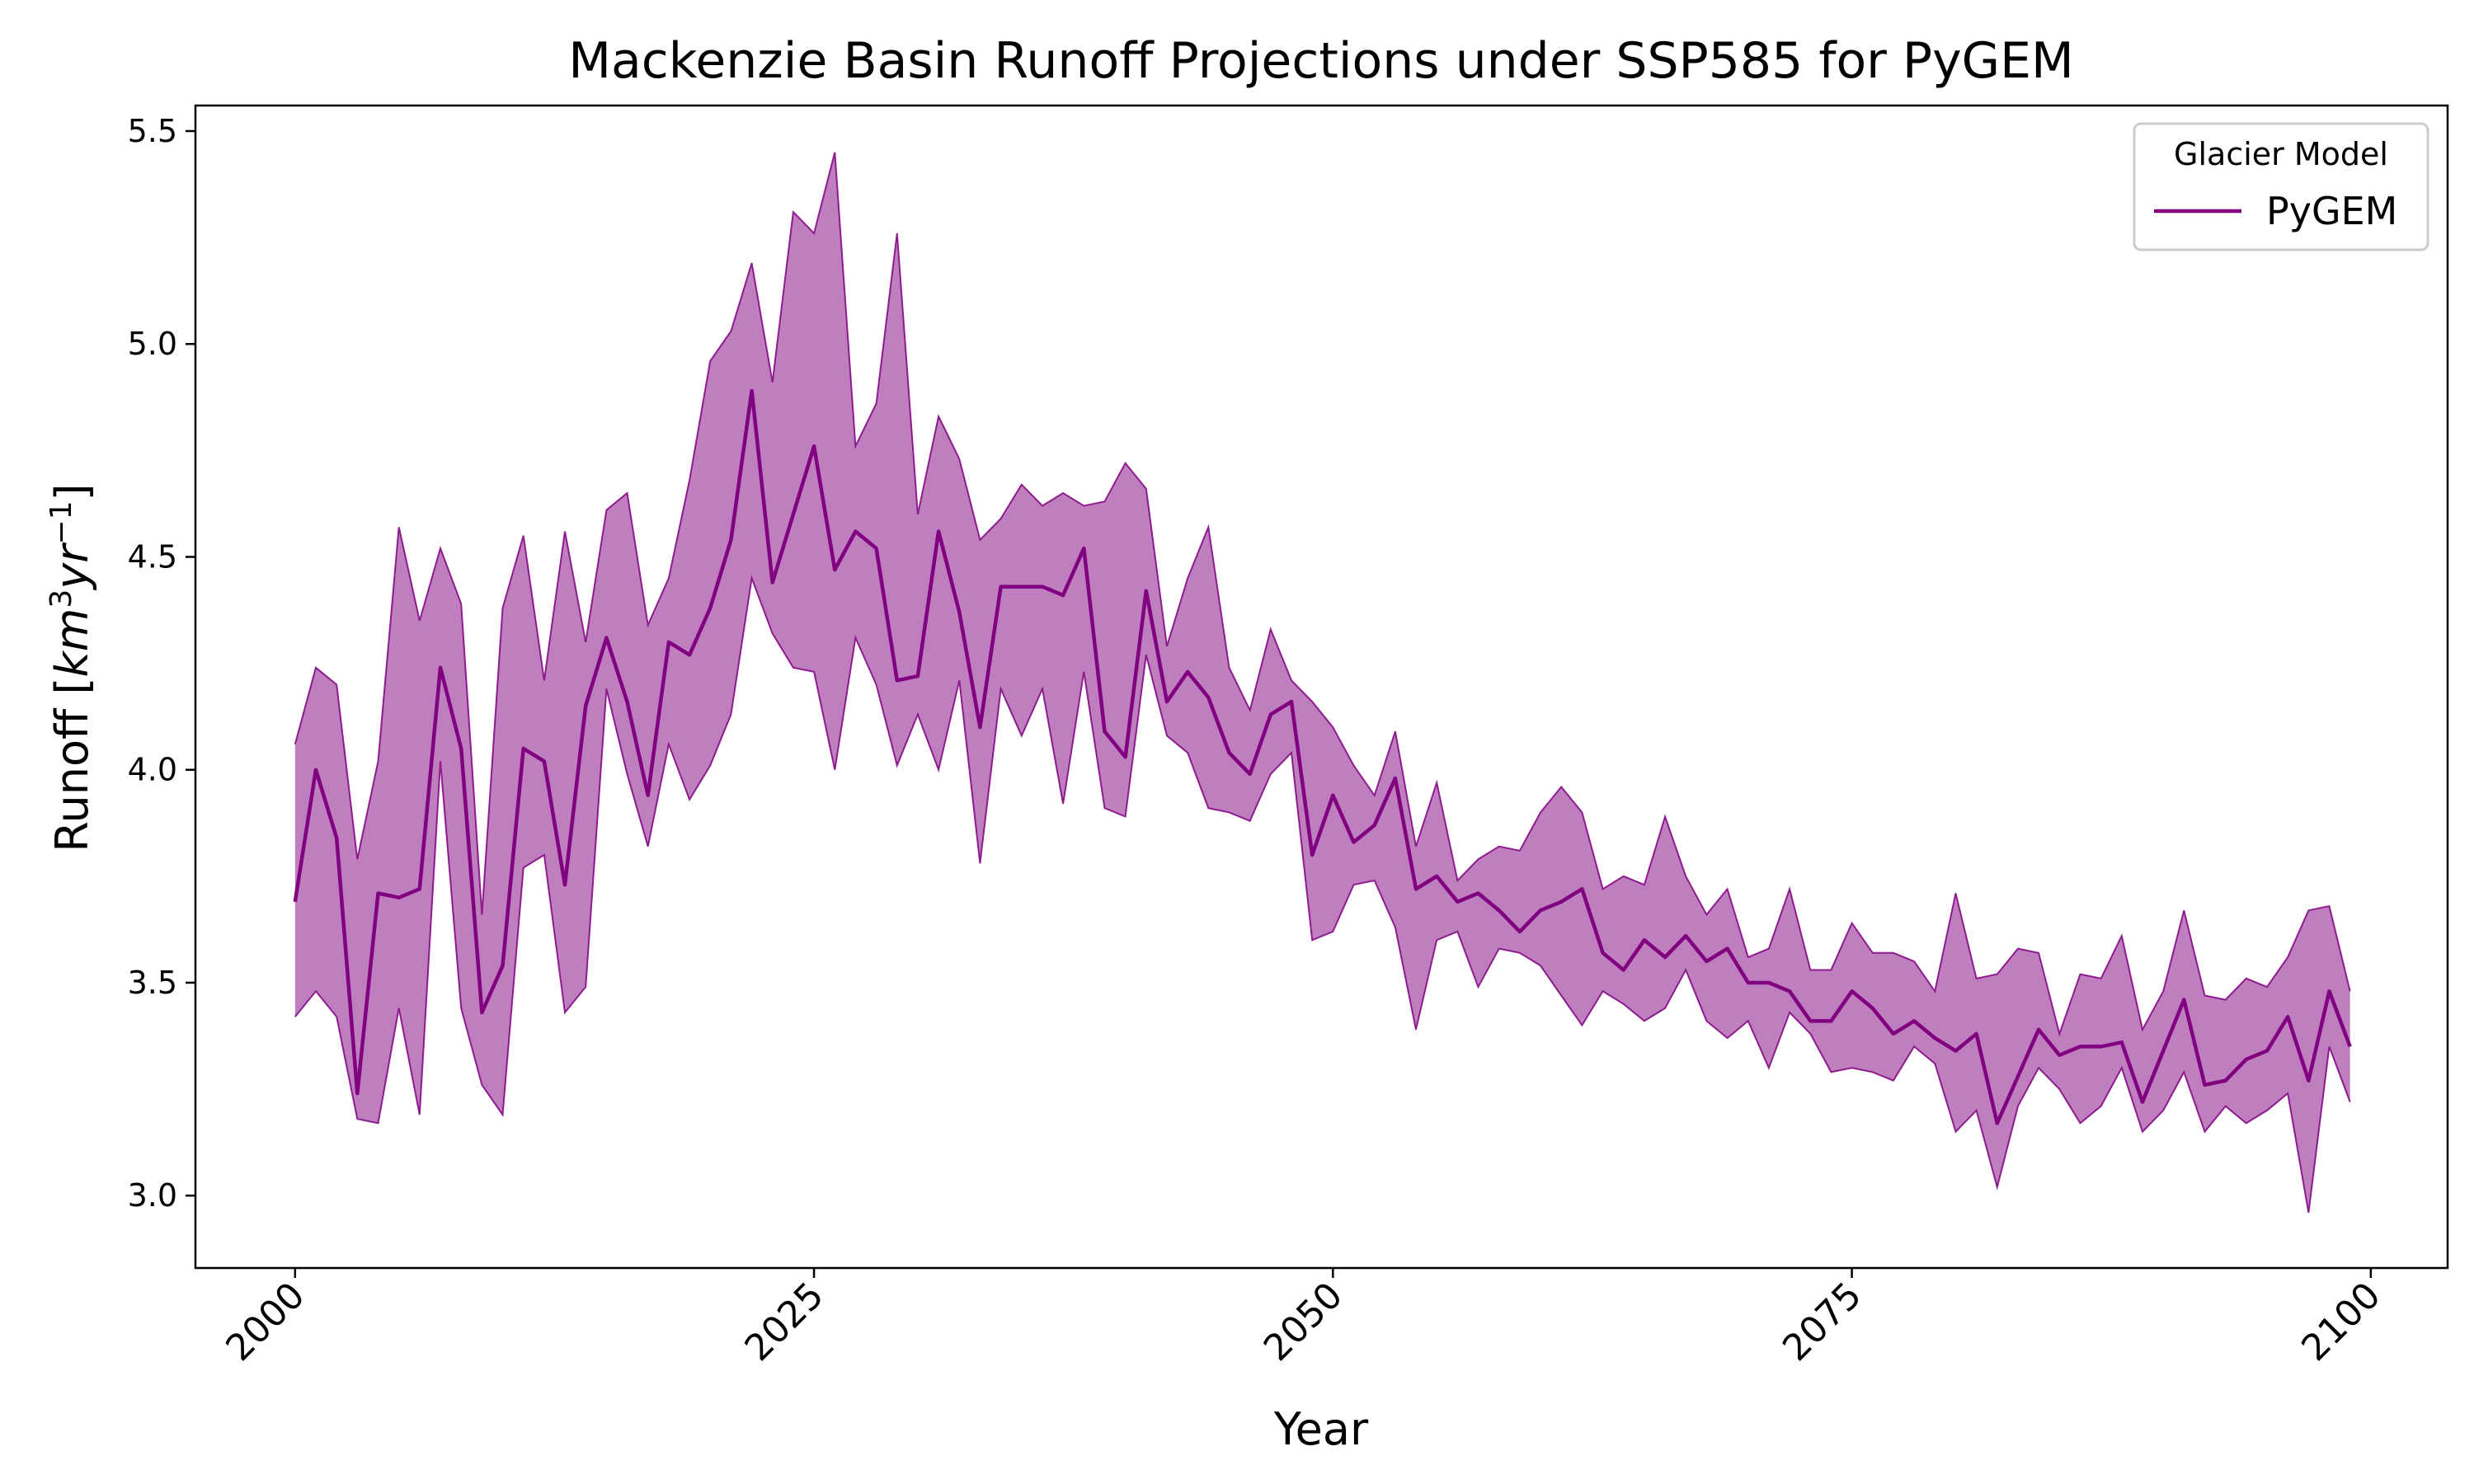 The image size is (2474, 1484). What do you see at coordinates (784, 1322) in the screenshot?
I see `x-tick-label: 2025` at bounding box center [784, 1322].